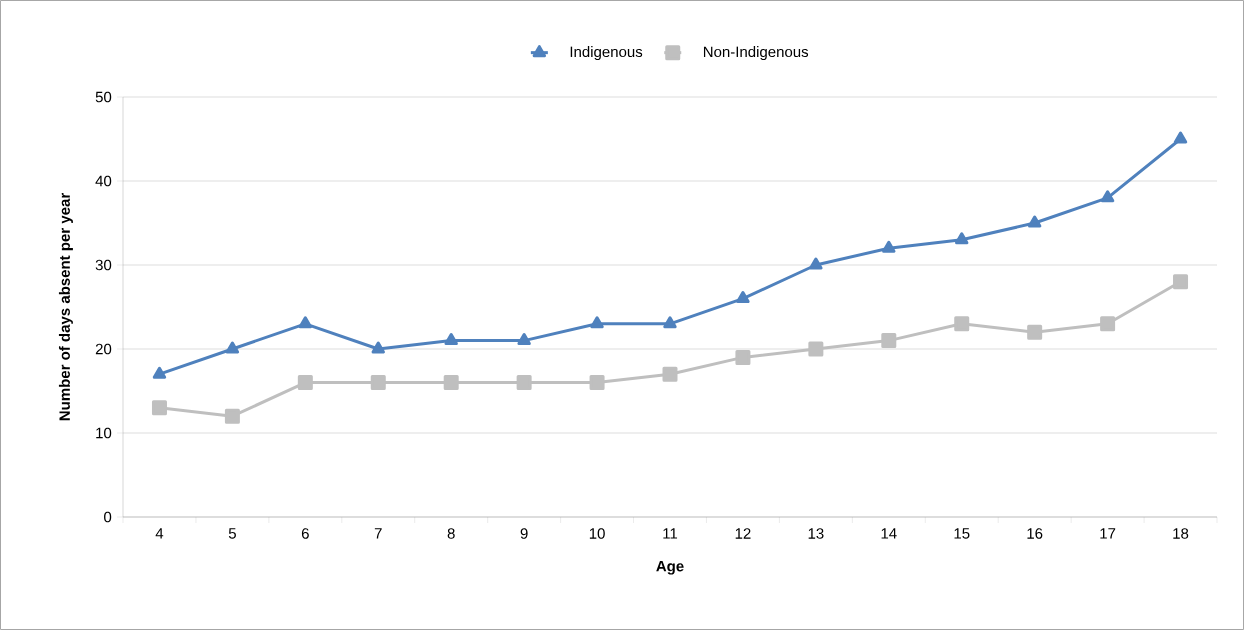  Describe the element at coordinates (378, 533) in the screenshot. I see `x-tick-label: 7` at that location.